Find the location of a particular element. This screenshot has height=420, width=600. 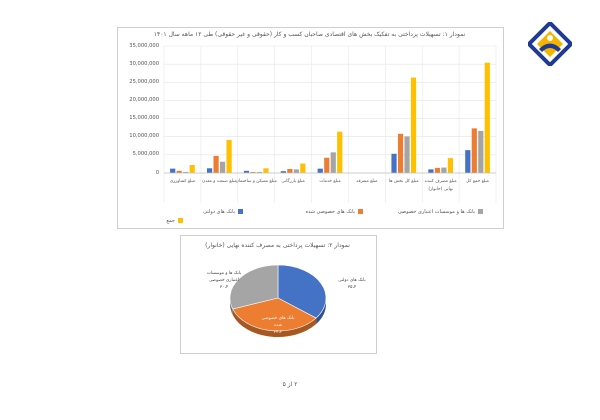

x-category-label: مبلغ خدمات is located at coordinates (330, 181).